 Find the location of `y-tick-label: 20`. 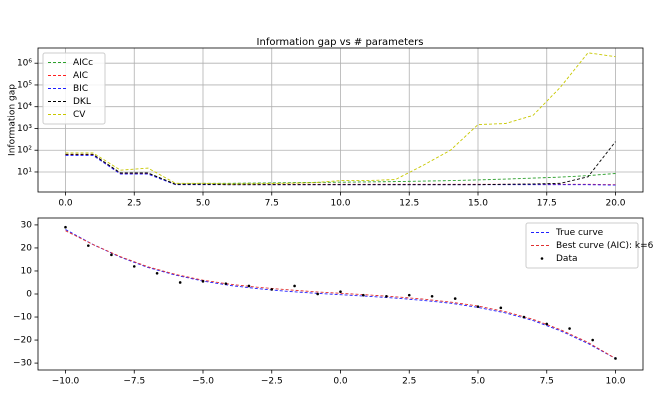

y-tick-label: 20 is located at coordinates (27, 248).